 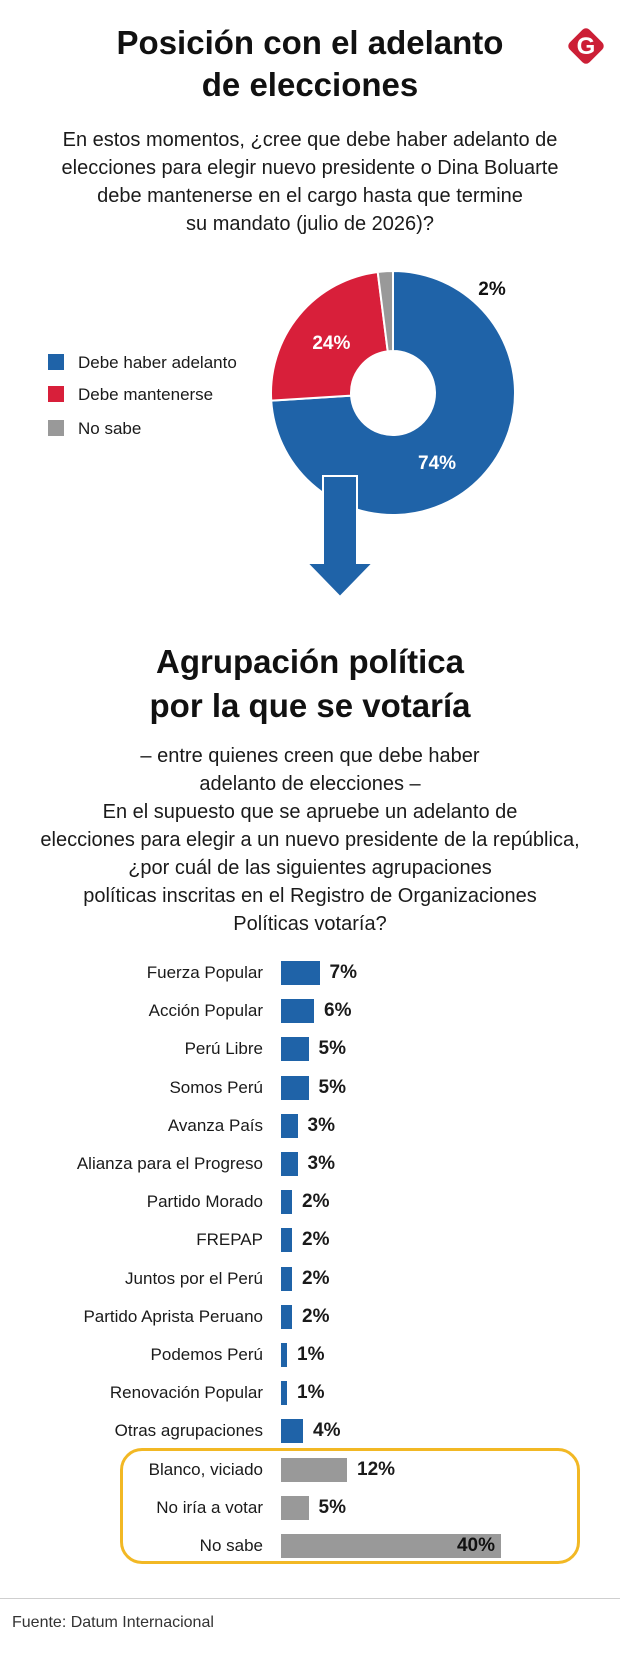 I want to click on bar-value-label: 12%, so click(x=376, y=1469).